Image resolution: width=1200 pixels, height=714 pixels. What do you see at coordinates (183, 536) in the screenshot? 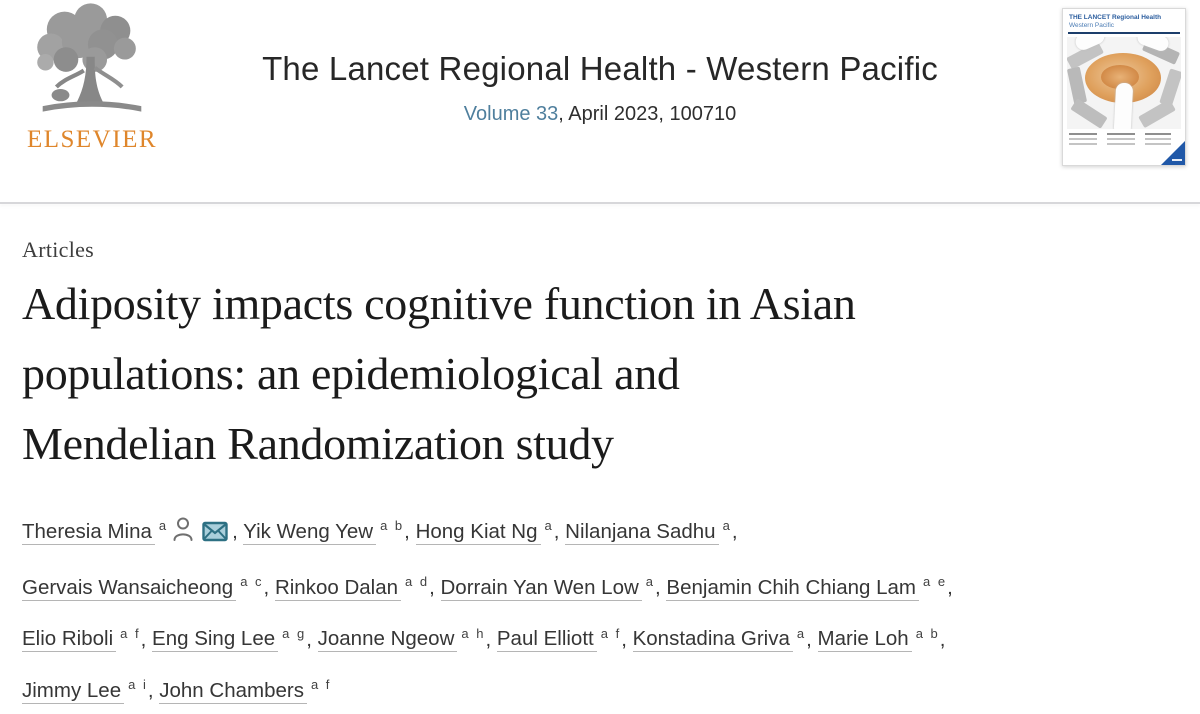
I see `person-icon` at bounding box center [183, 536].